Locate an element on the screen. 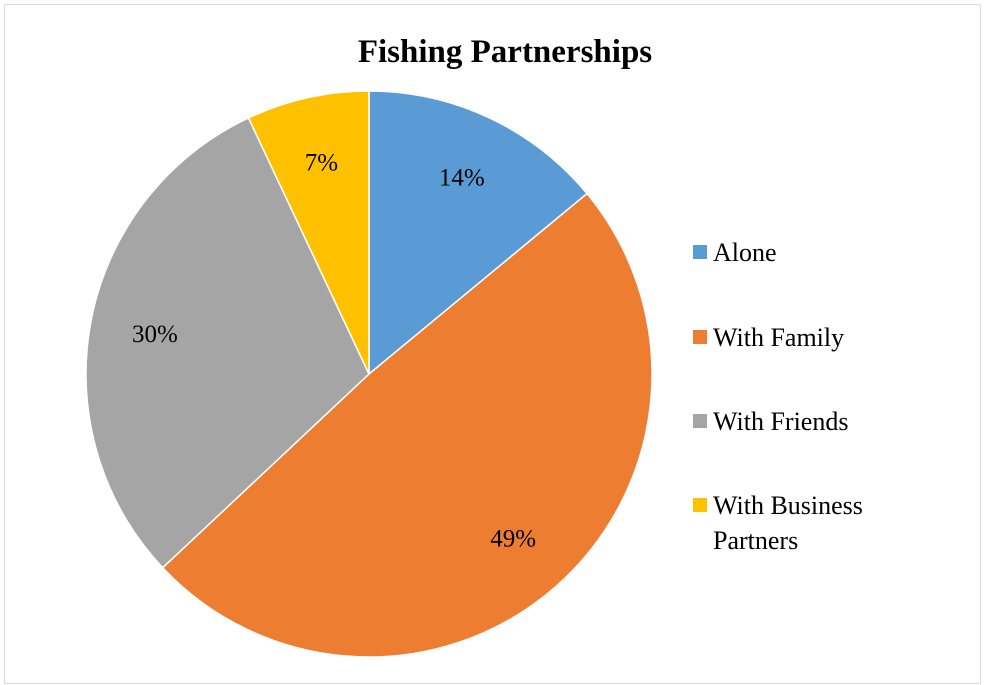 The width and height of the screenshot is (989, 685). pie-slice-alone is located at coordinates (478, 233).